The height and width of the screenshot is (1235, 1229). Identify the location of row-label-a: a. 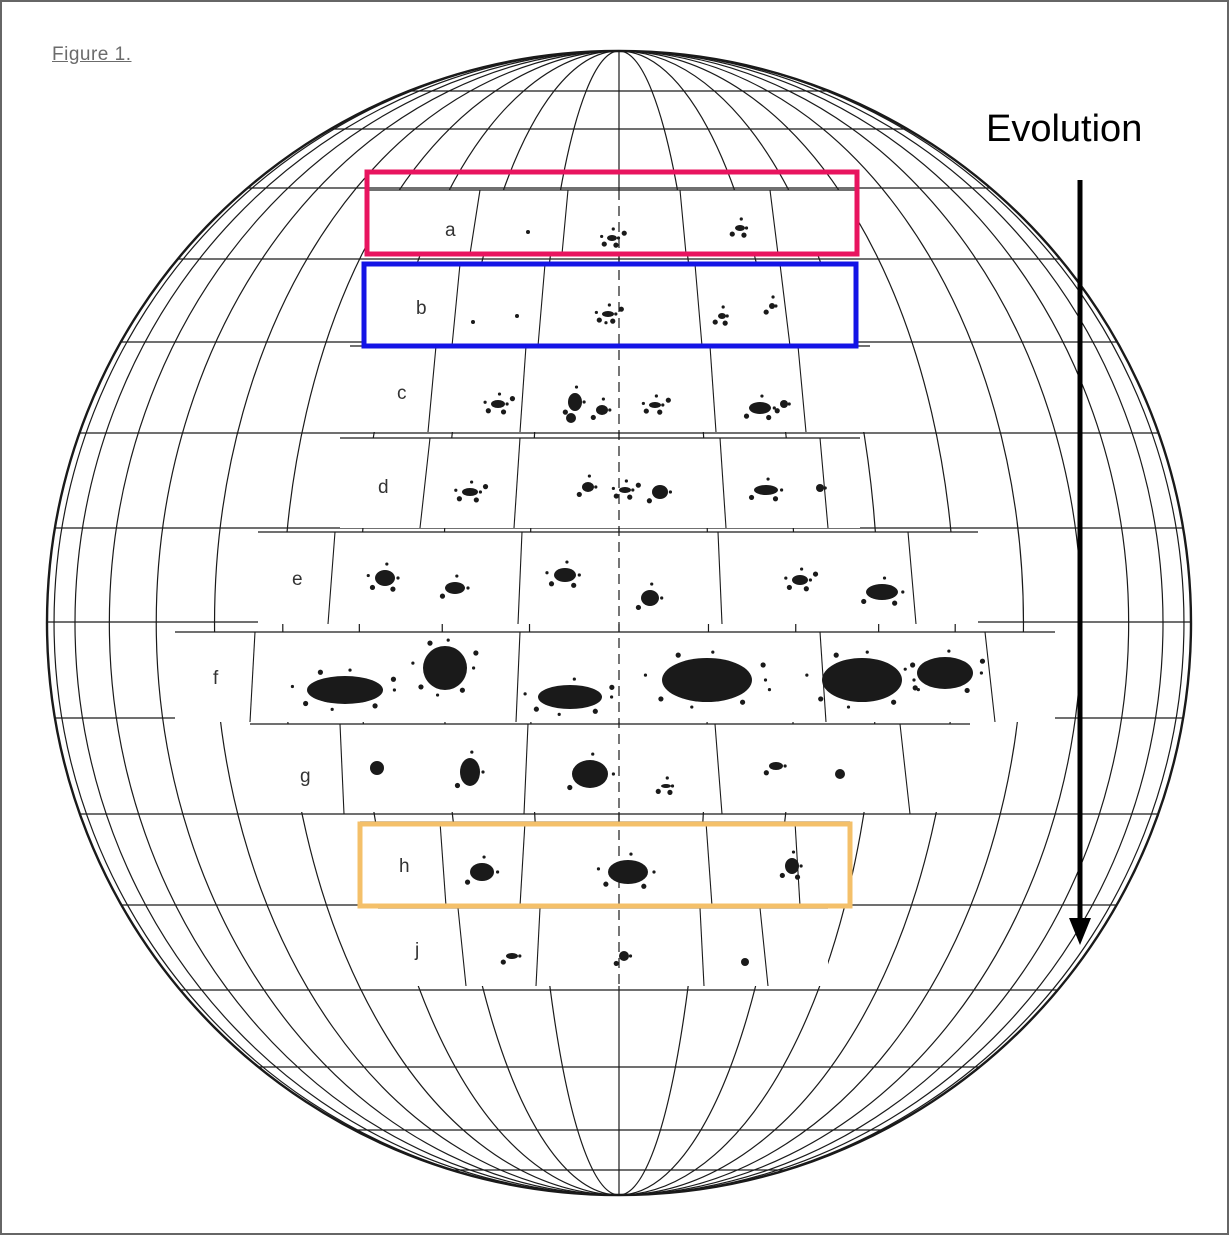
(450, 230).